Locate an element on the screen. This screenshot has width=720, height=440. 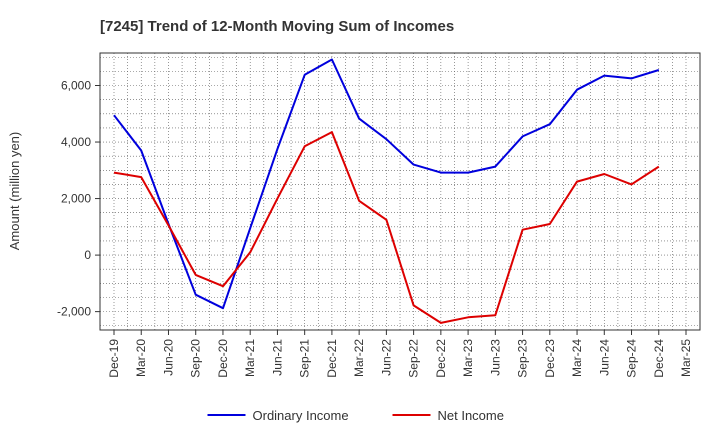
x-tick-label: Dec-24 is located at coordinates (659, 358).